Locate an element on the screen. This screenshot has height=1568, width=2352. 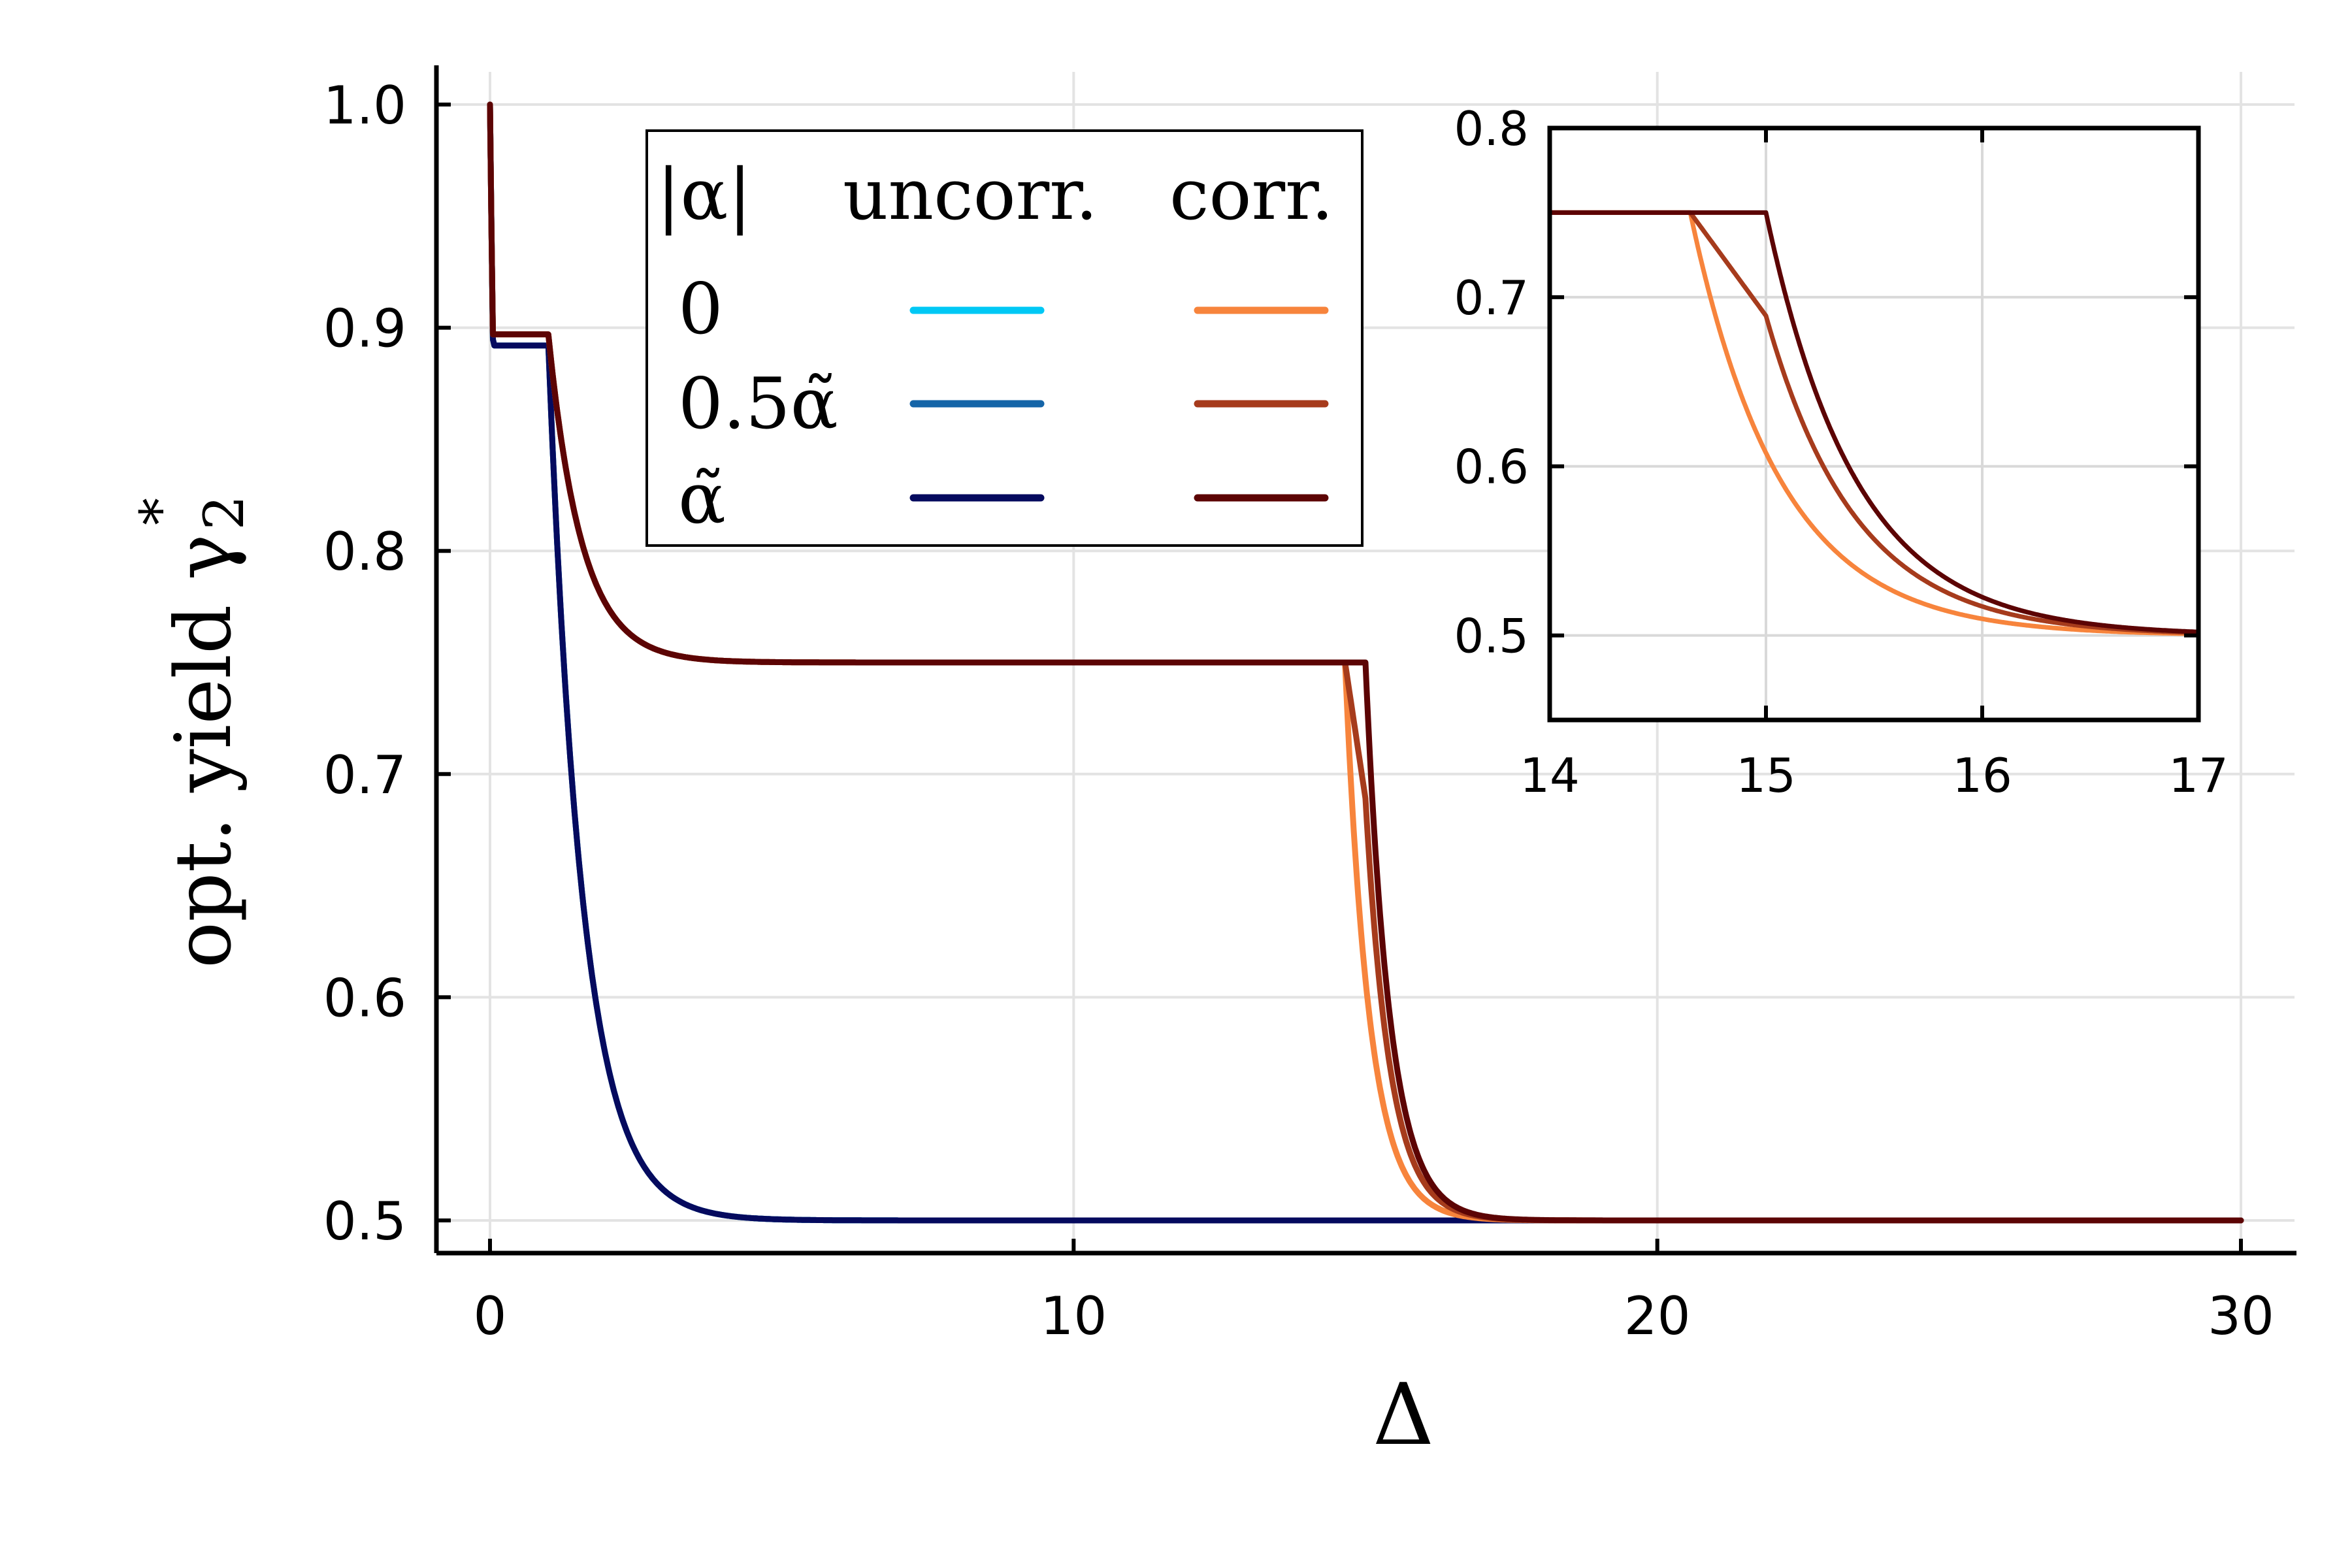
inset-x-tick-label: 14 is located at coordinates (1550, 775).